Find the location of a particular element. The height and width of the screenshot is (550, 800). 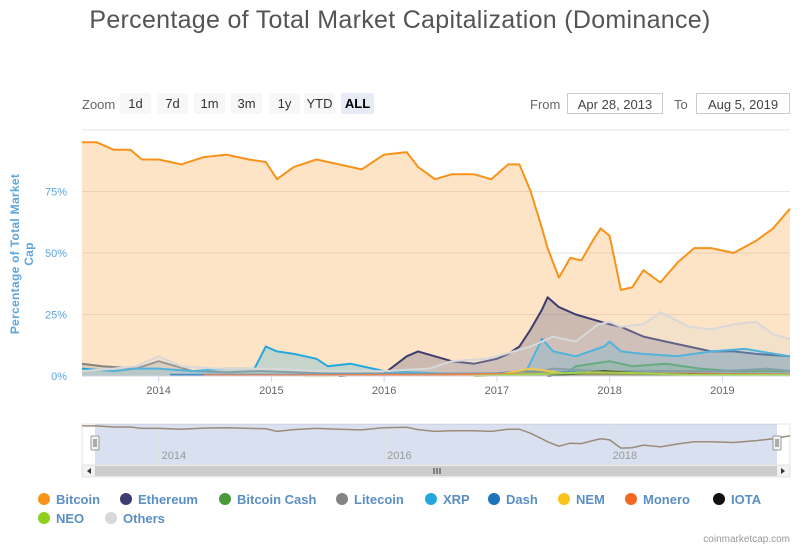

navigator-left-handle is located at coordinates (95, 443).